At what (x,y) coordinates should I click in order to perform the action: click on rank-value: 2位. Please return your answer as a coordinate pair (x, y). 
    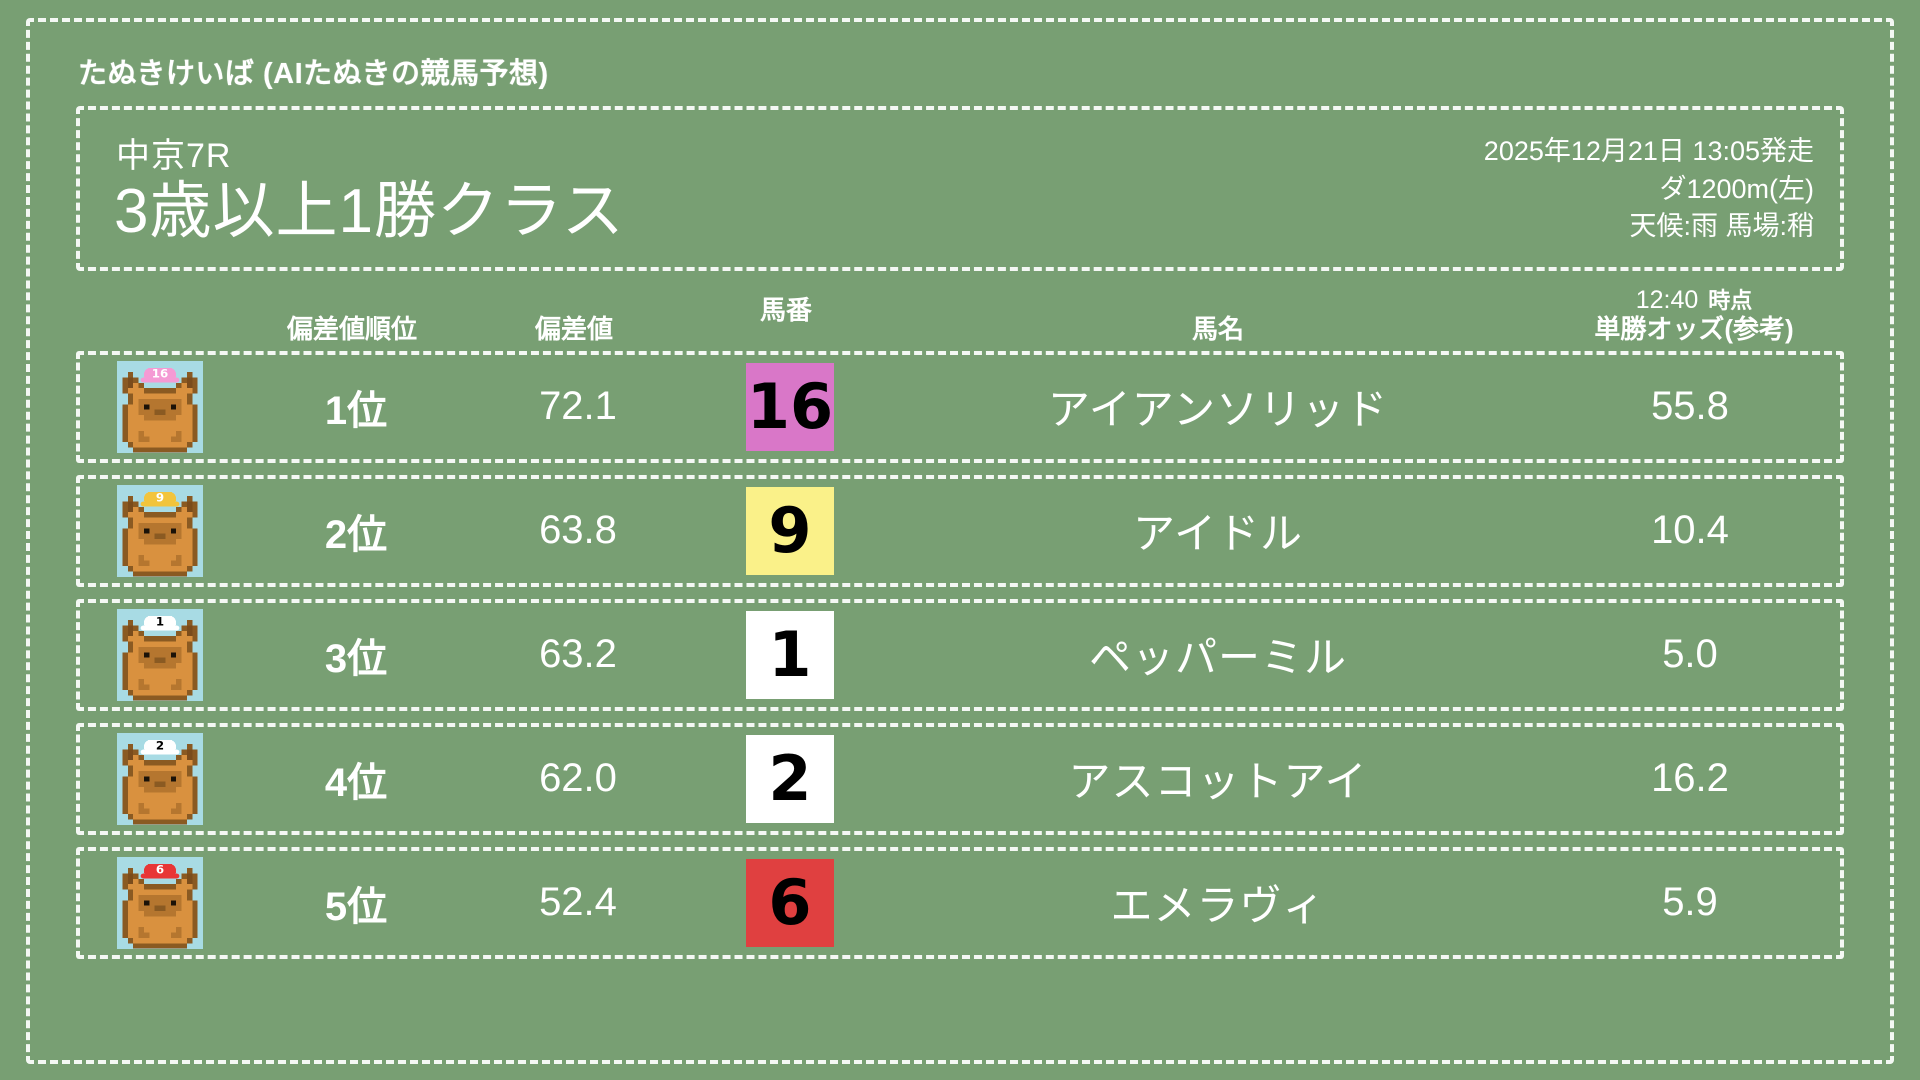
    Looking at the image, I should click on (356, 534).